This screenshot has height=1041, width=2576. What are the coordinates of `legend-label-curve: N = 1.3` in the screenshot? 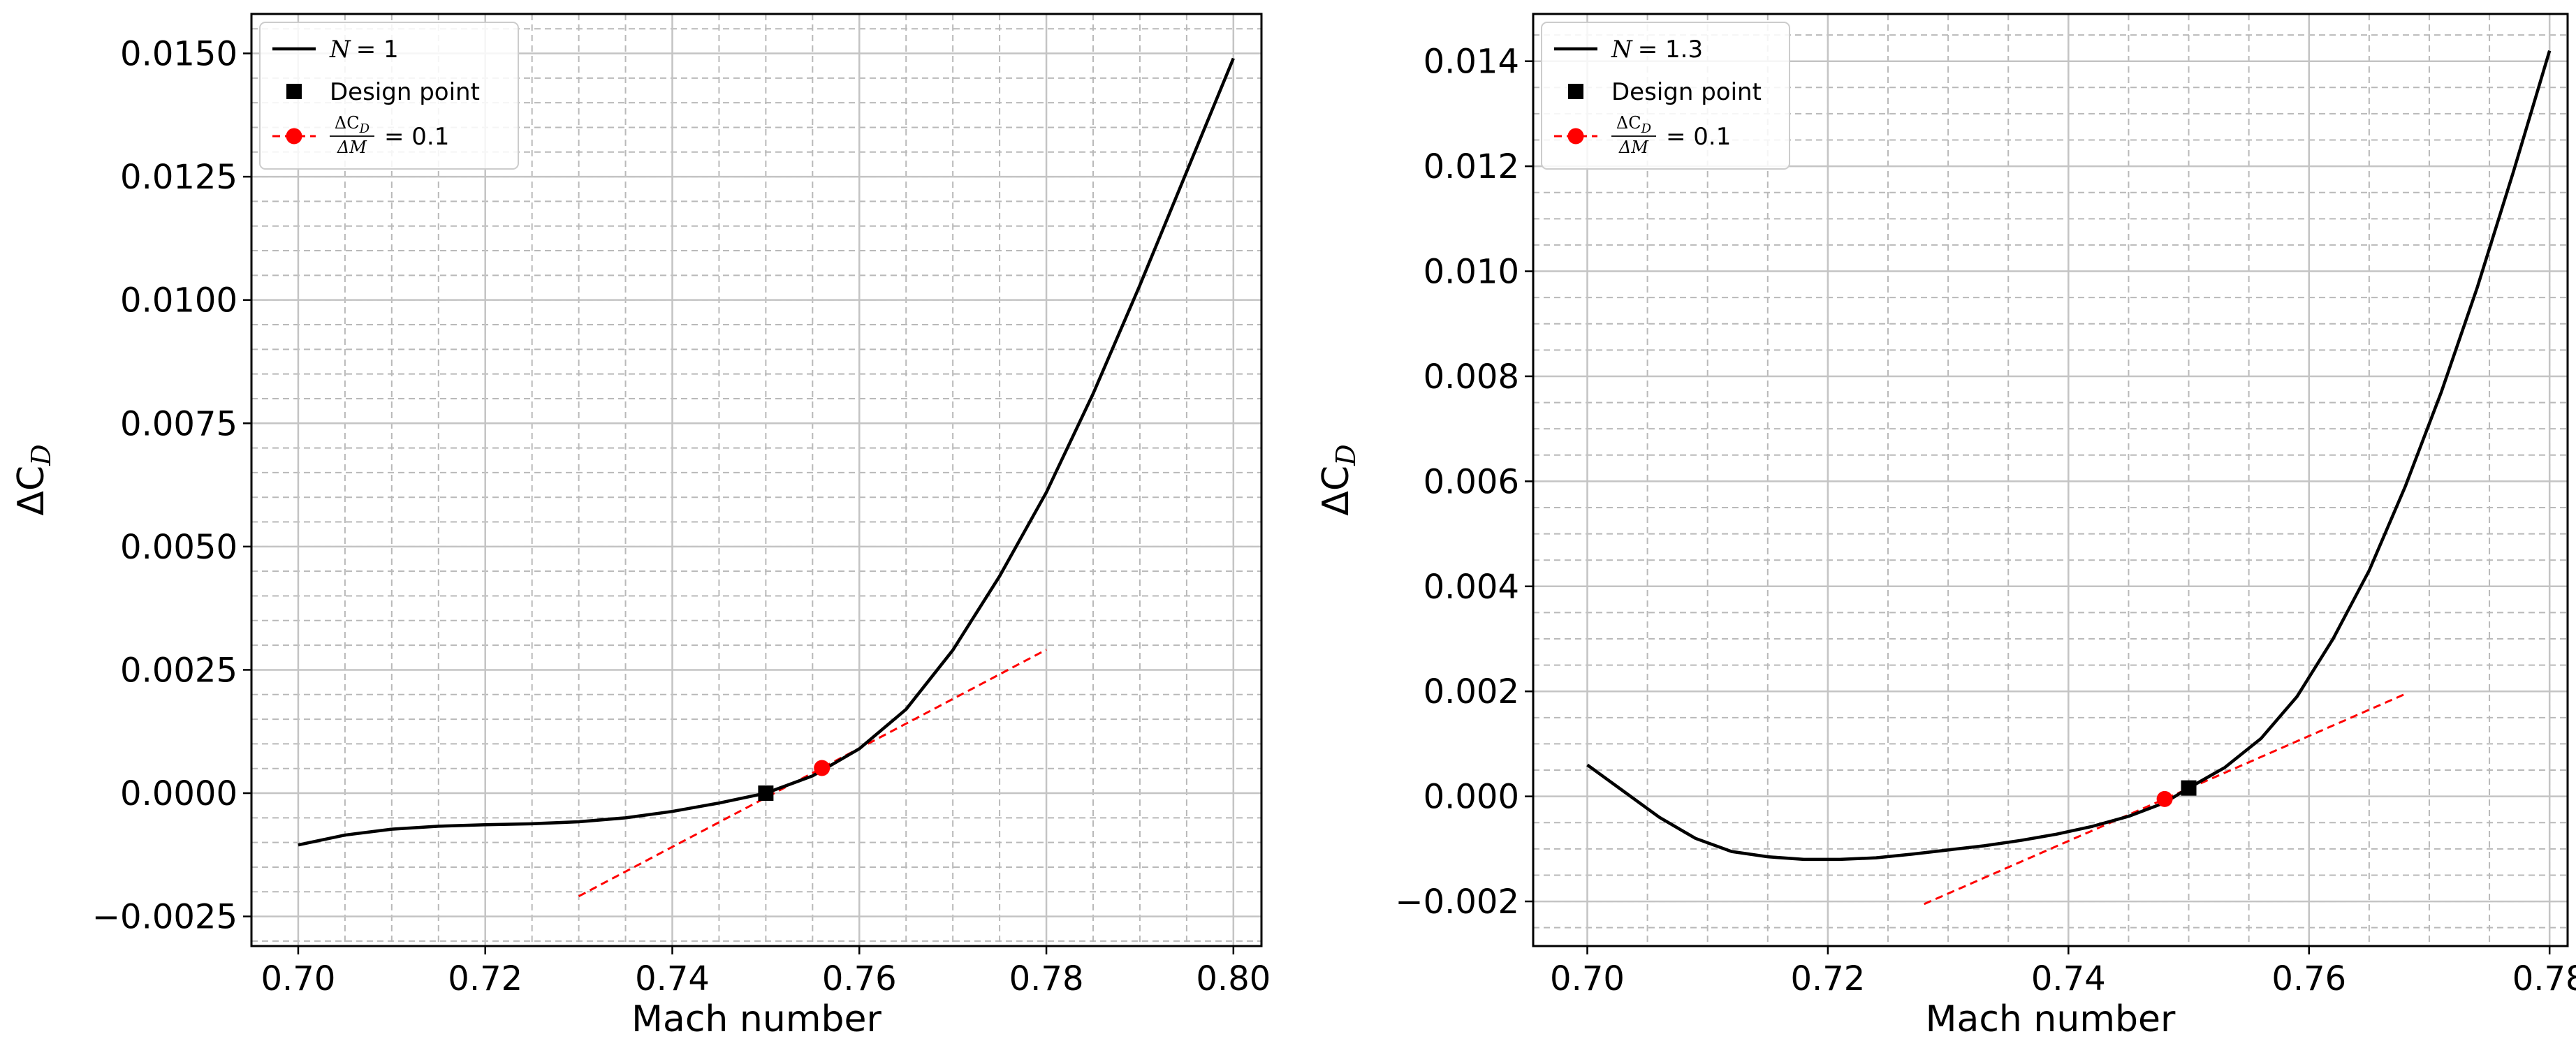 It's located at (1657, 50).